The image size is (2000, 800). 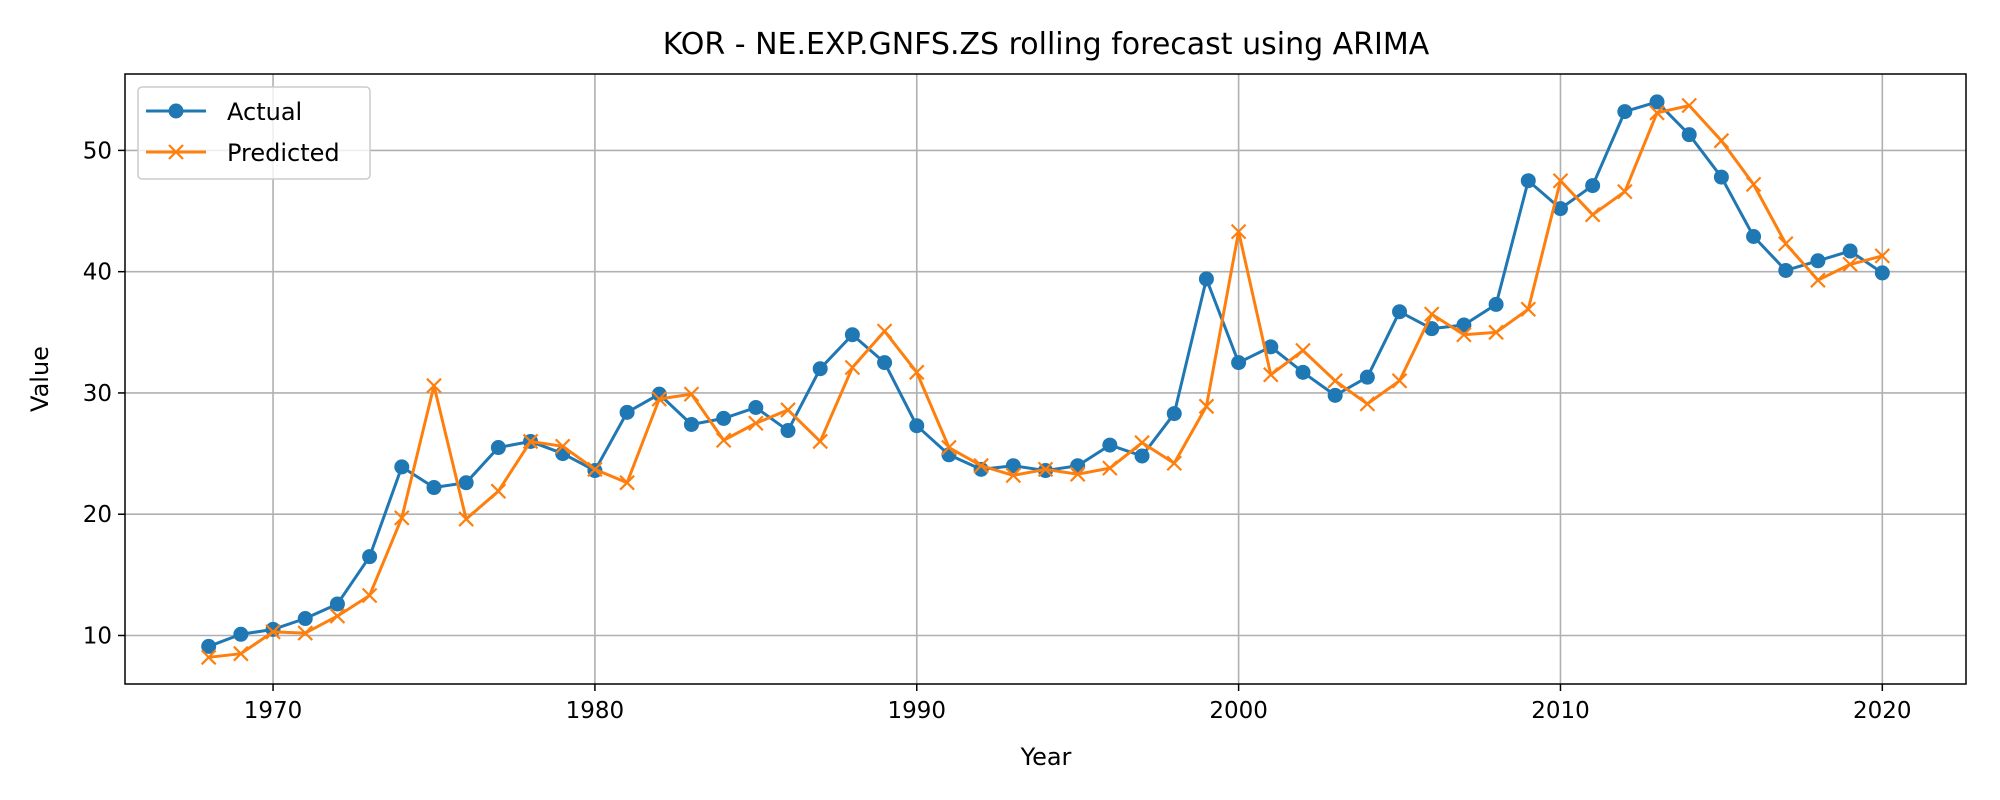 I want to click on y-axis-label: Value, so click(x=40, y=379).